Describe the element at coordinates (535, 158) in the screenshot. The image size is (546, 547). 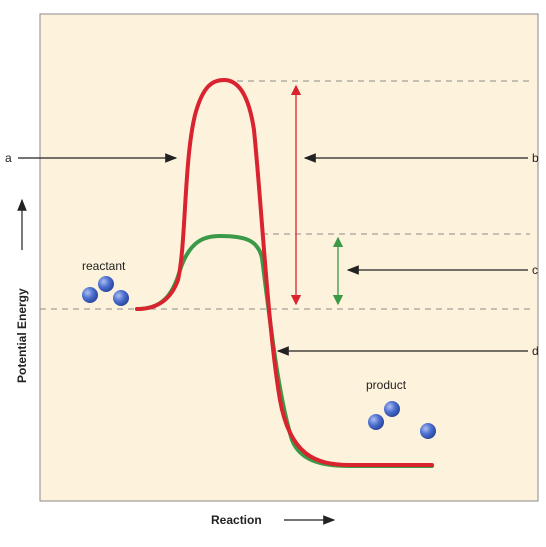
I see `label-b: b` at that location.